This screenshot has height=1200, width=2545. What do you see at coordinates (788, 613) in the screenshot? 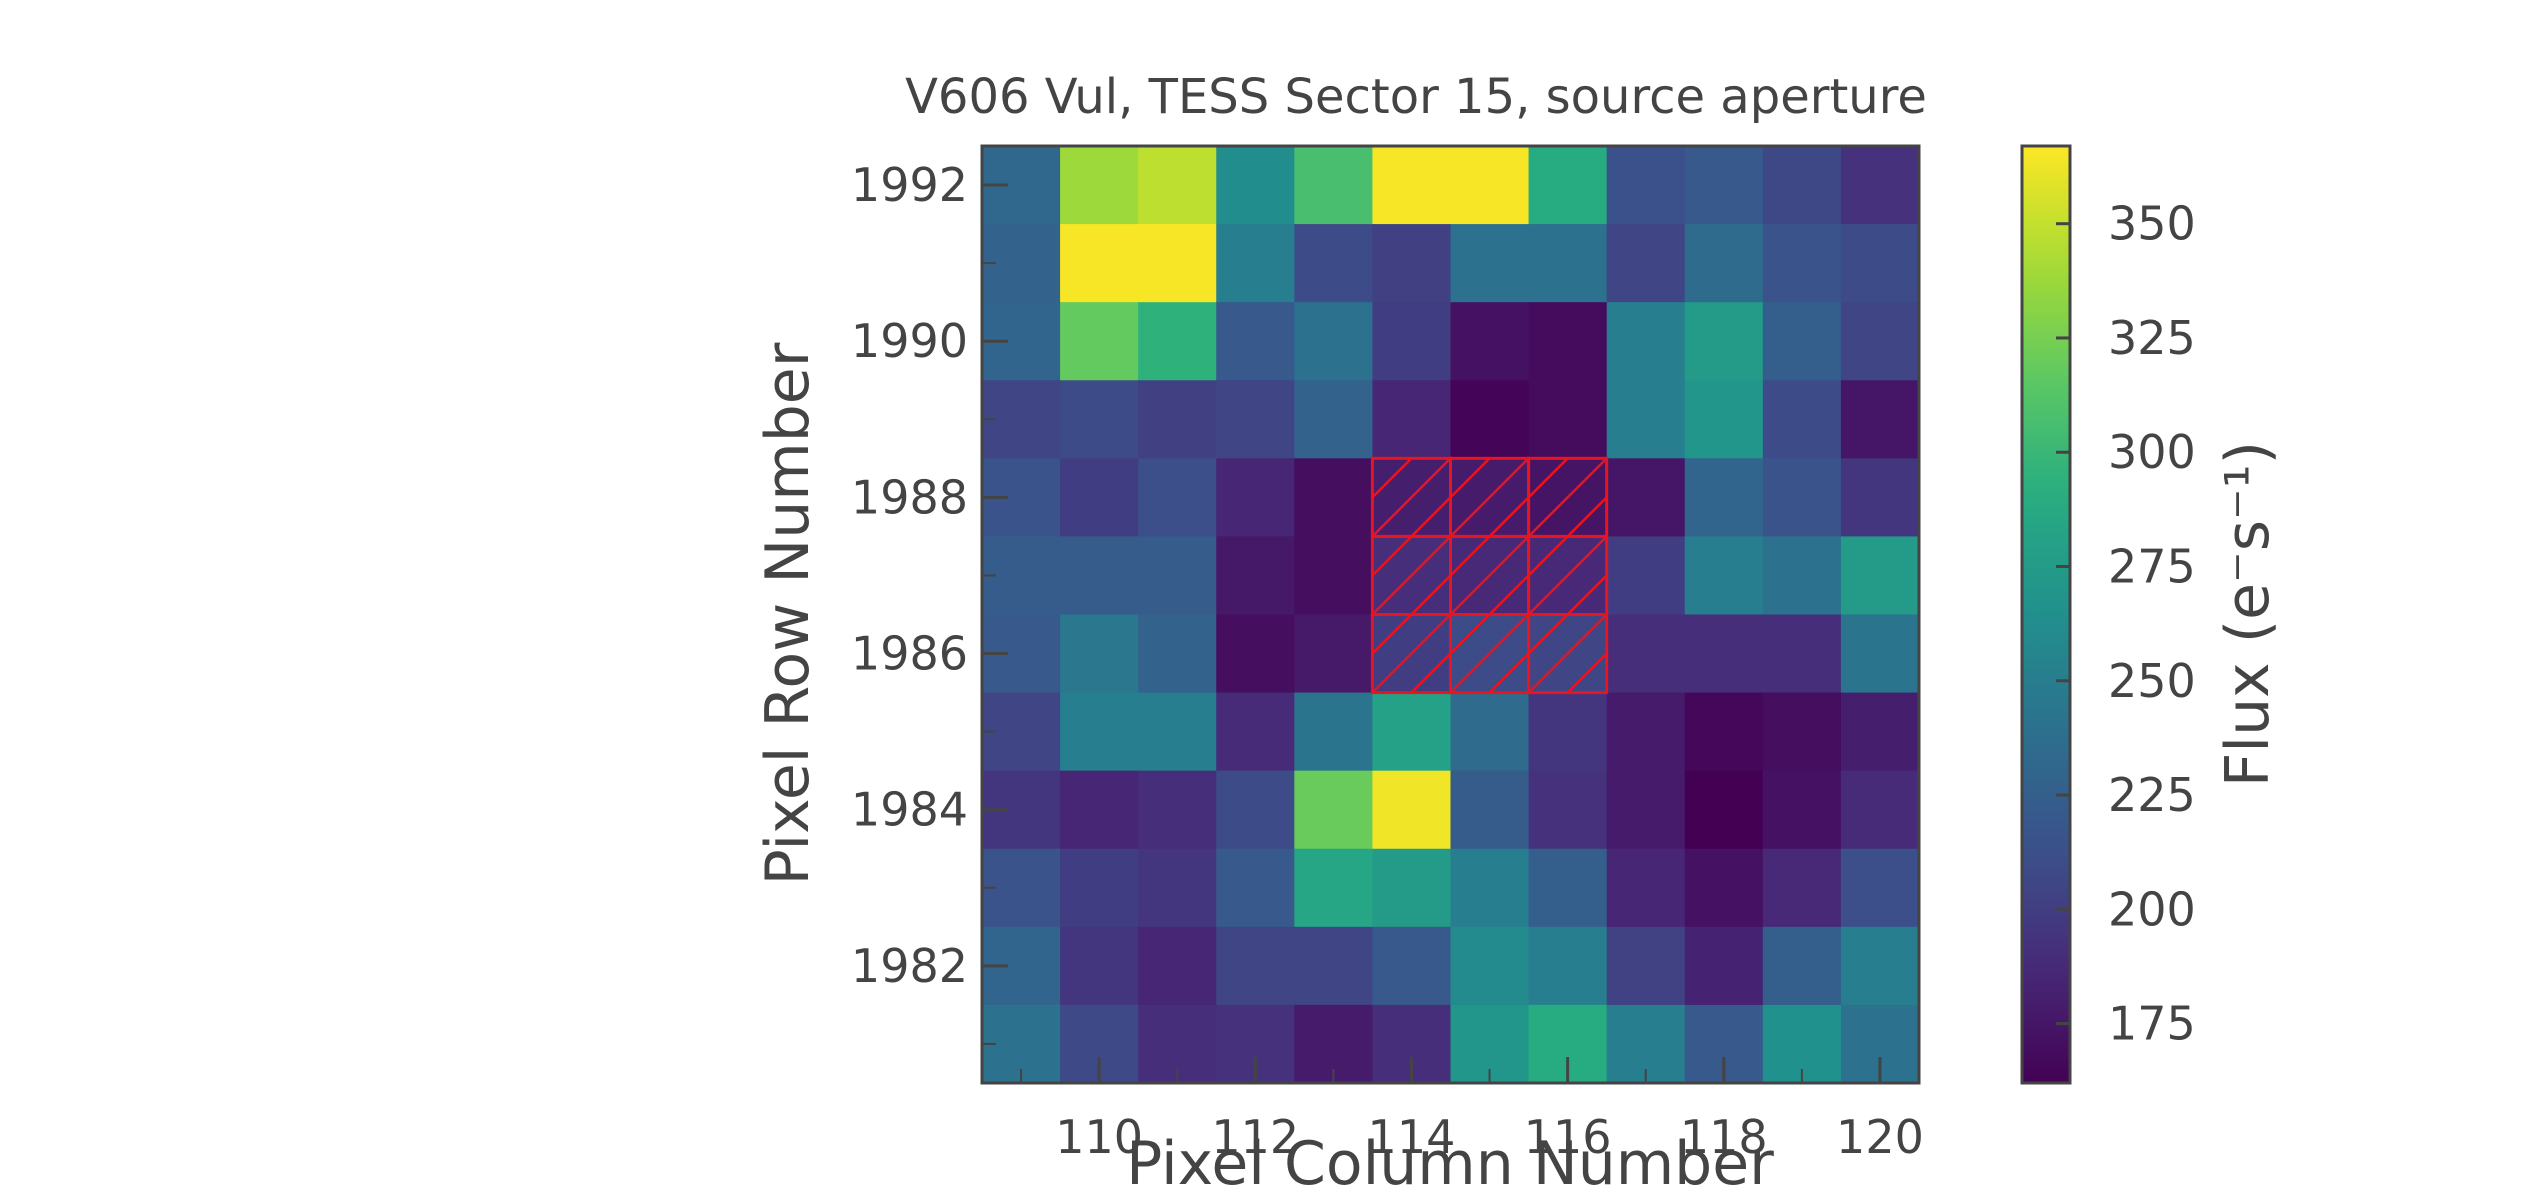
I see `y-axis-label: Pixel Row Number` at bounding box center [788, 613].